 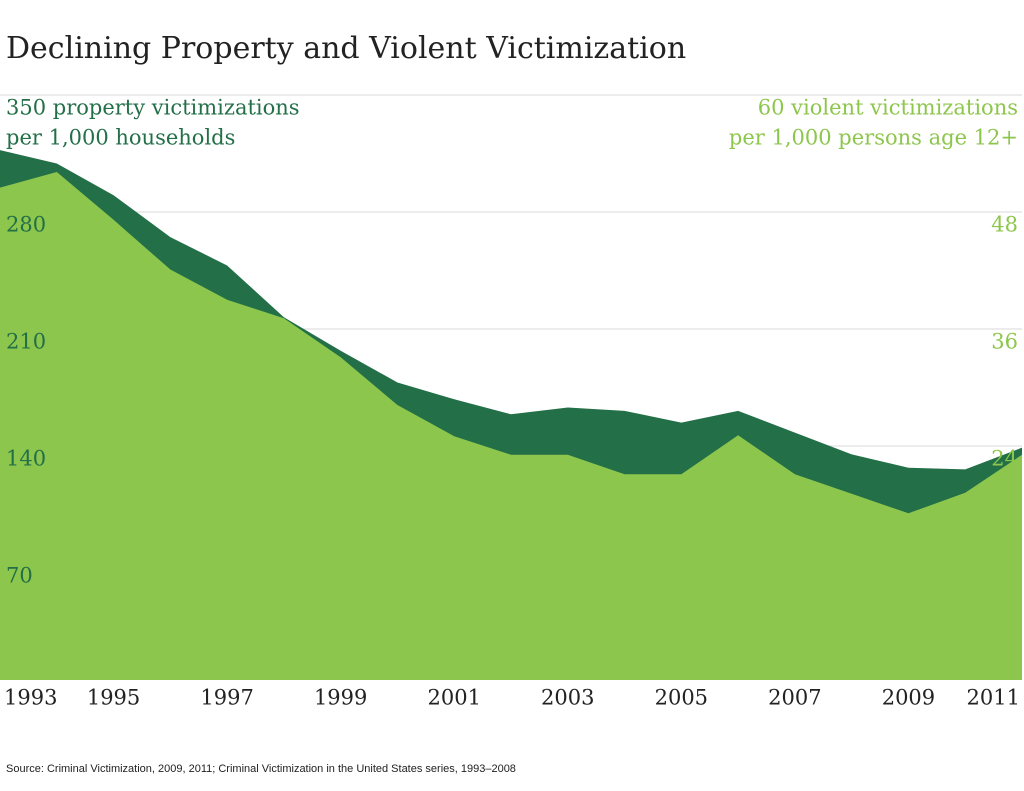 I want to click on y2-tick-label: 24, so click(x=1004, y=459).